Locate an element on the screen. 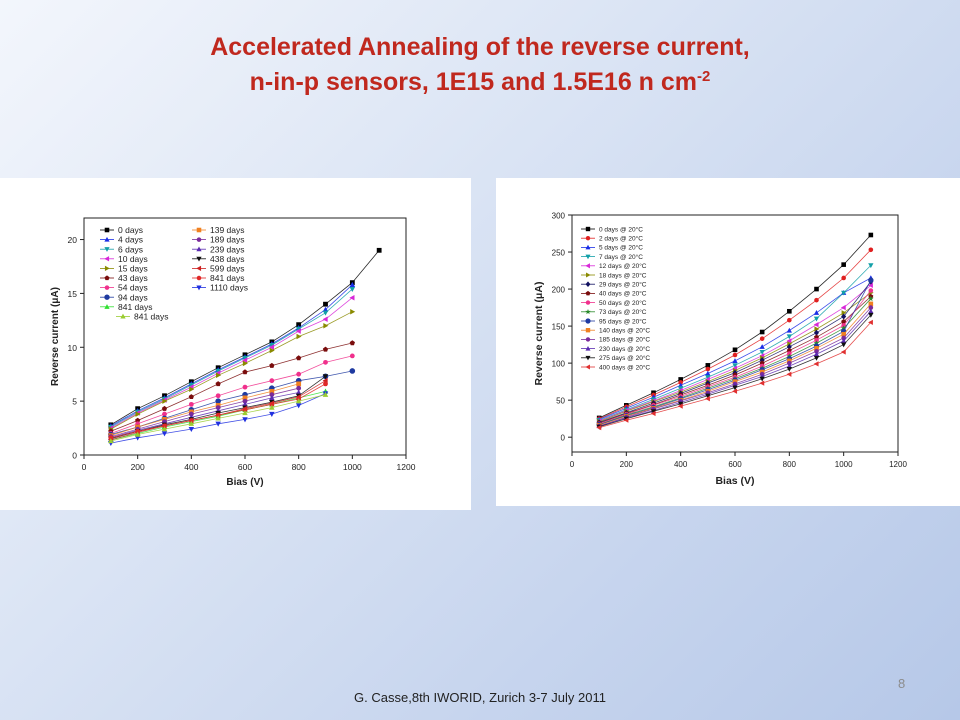  legend-label: 50 days @ 20°C is located at coordinates (623, 303).